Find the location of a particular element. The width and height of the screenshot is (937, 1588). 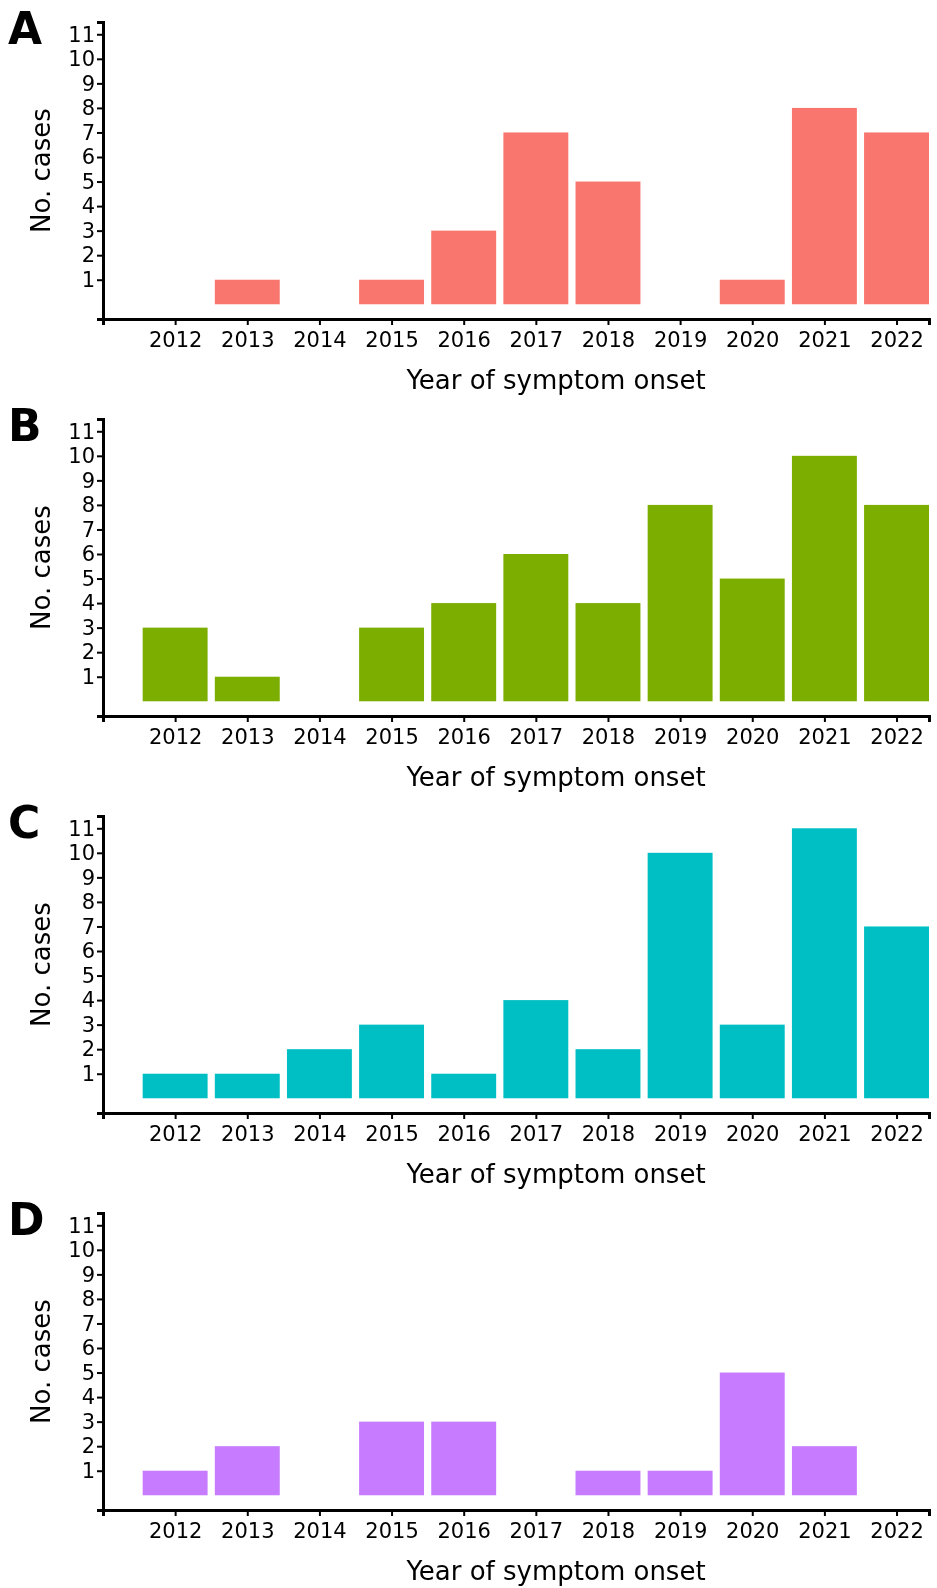

y-tick-label: 1 is located at coordinates (88, 1470).